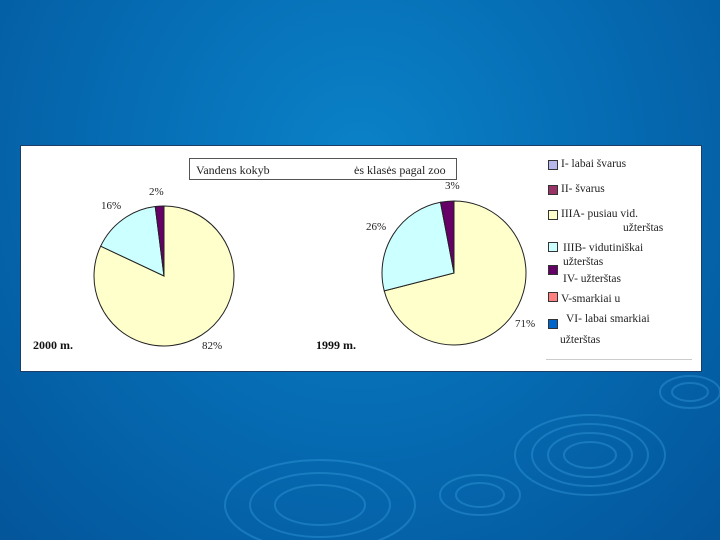 The width and height of the screenshot is (720, 540). What do you see at coordinates (53, 345) in the screenshot?
I see `year-label-2000: 2000 m.` at bounding box center [53, 345].